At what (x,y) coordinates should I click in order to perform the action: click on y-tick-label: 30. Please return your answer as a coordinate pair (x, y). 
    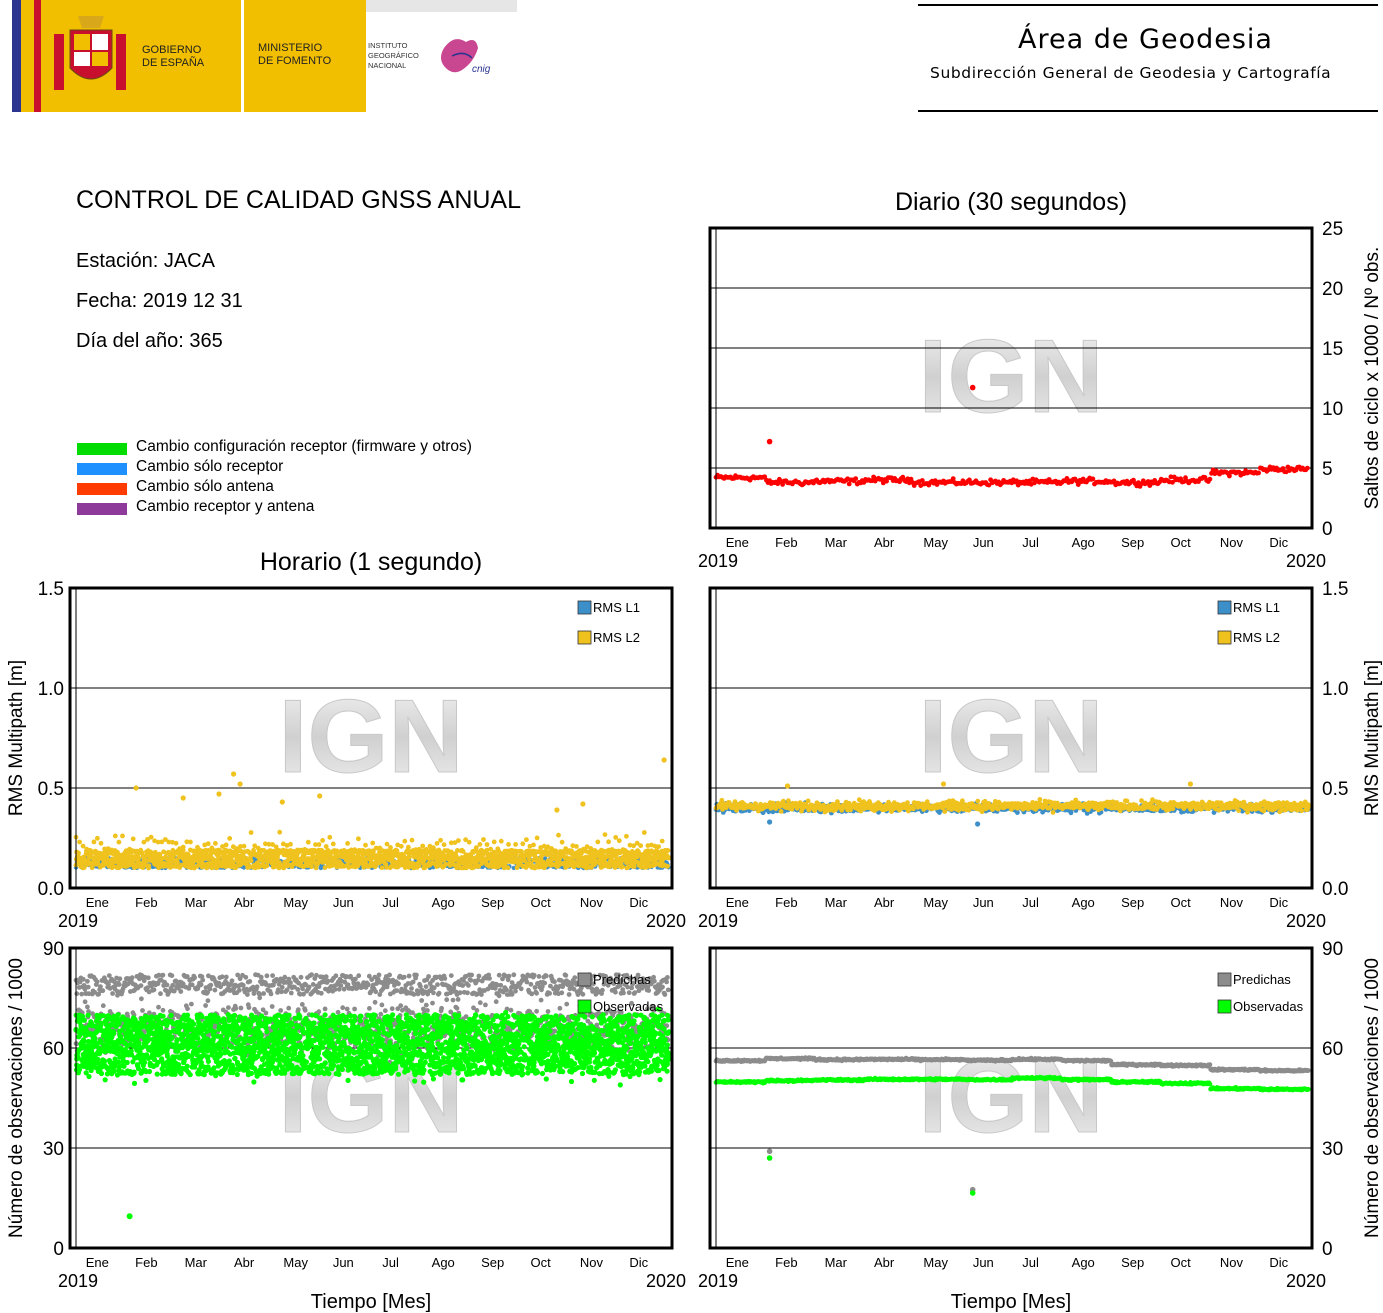
    Looking at the image, I should click on (53, 1149).